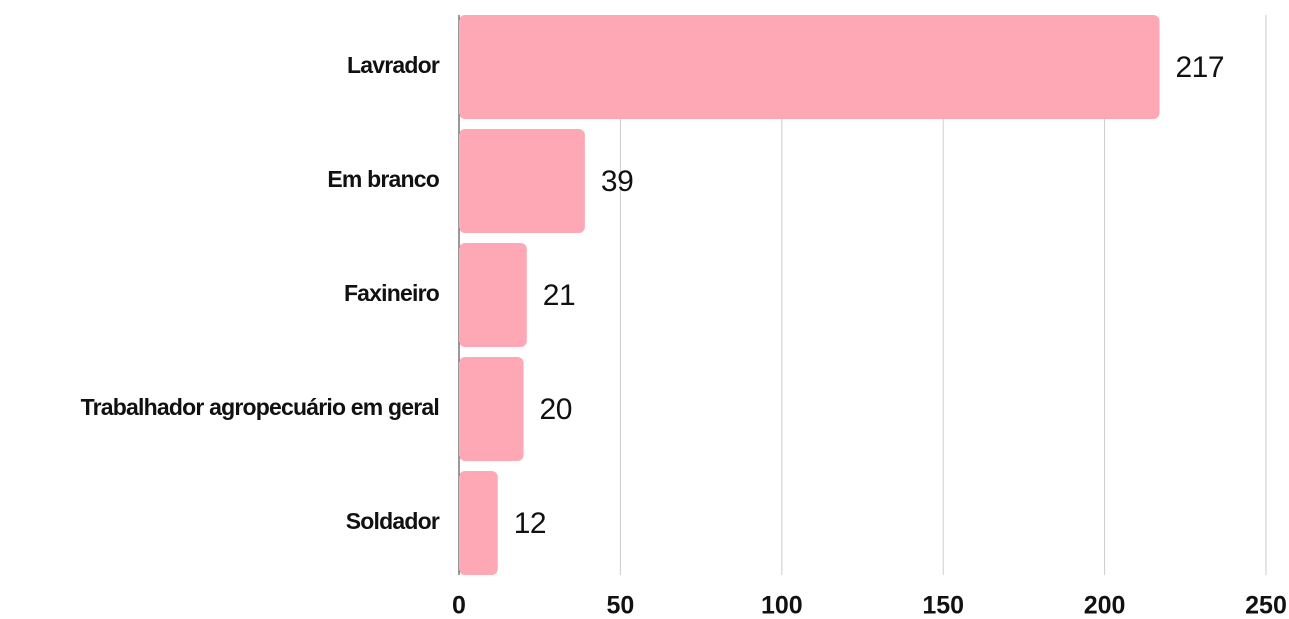 This screenshot has height=619, width=1289. Describe the element at coordinates (459, 605) in the screenshot. I see `x-tick-label: 0` at that location.